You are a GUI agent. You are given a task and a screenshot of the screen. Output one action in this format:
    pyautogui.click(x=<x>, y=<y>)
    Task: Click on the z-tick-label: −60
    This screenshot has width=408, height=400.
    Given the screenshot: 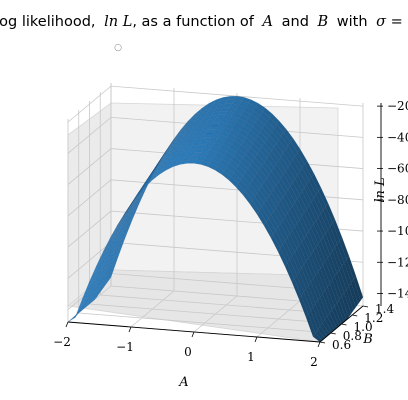 What is the action you would take?
    pyautogui.click(x=397, y=169)
    